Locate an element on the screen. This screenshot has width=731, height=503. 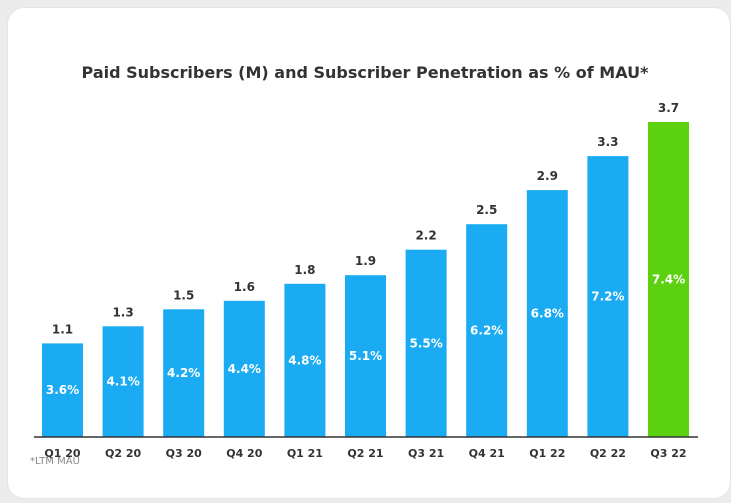
x-tick-label: Q2 22 is located at coordinates (608, 453).